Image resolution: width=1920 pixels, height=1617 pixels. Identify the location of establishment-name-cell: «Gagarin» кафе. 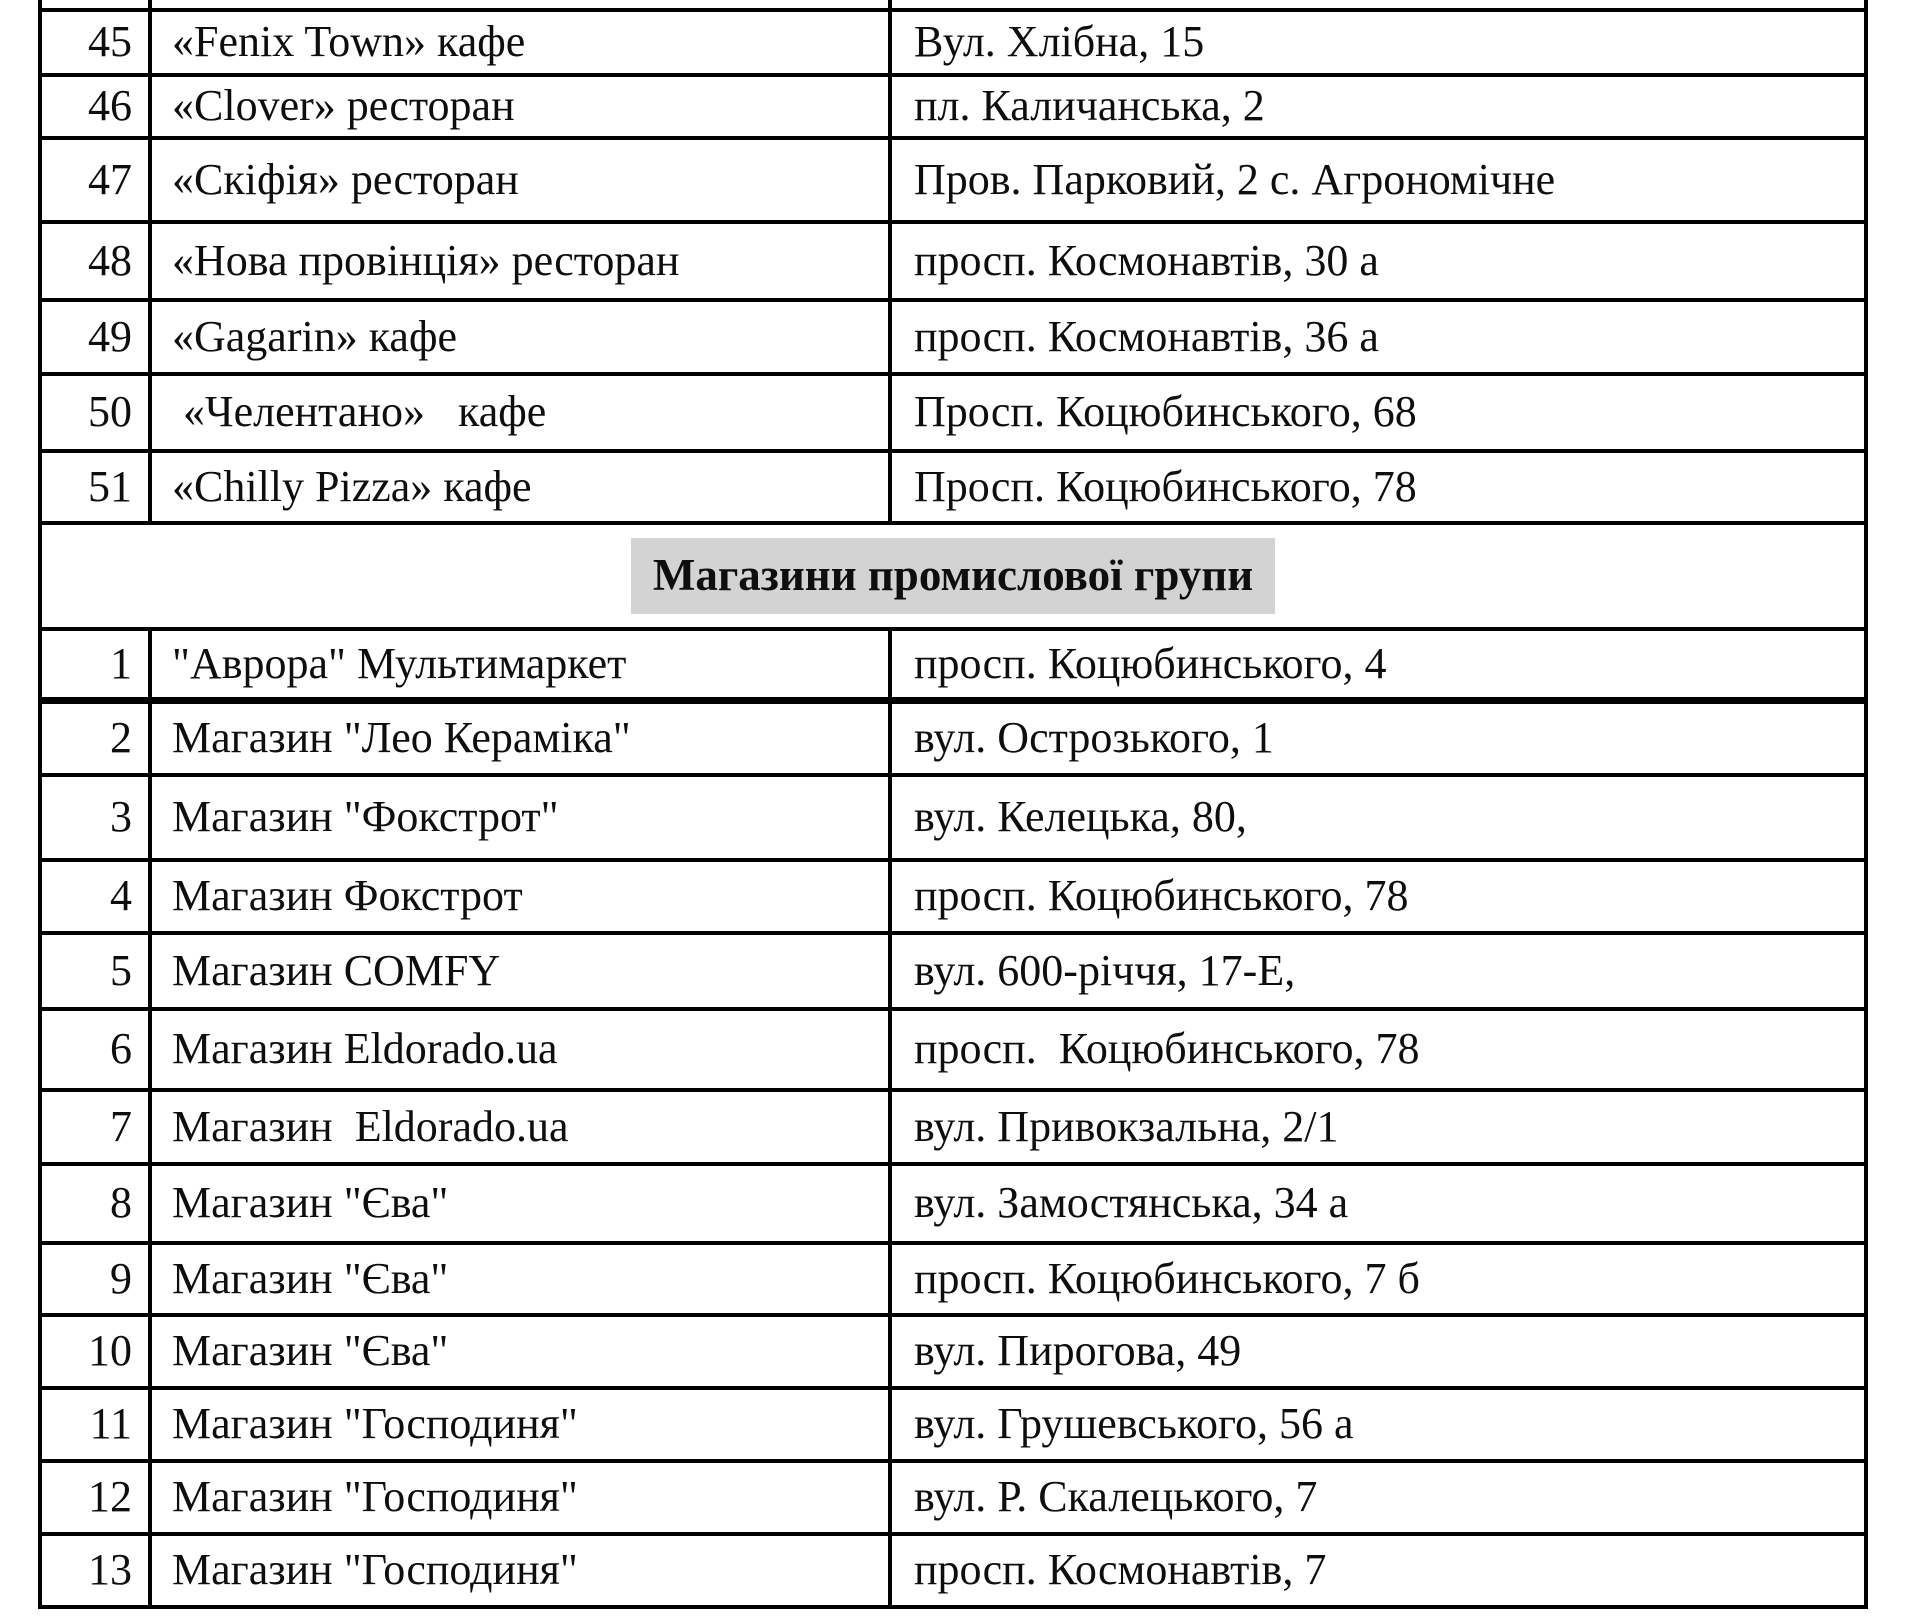
(522, 337).